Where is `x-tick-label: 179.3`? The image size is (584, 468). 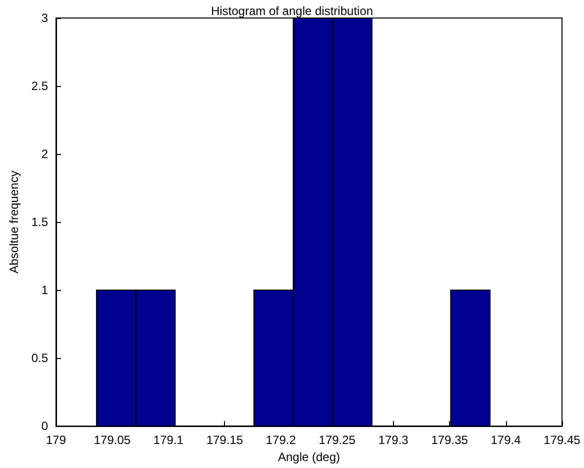 x-tick-label: 179.3 is located at coordinates (393, 440).